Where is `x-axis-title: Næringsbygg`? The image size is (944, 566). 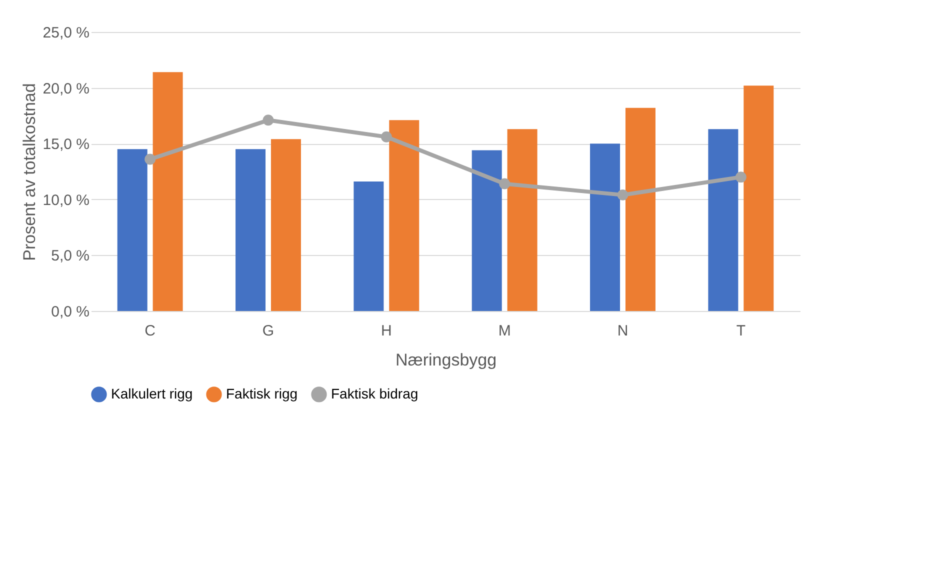 x-axis-title: Næringsbygg is located at coordinates (446, 360).